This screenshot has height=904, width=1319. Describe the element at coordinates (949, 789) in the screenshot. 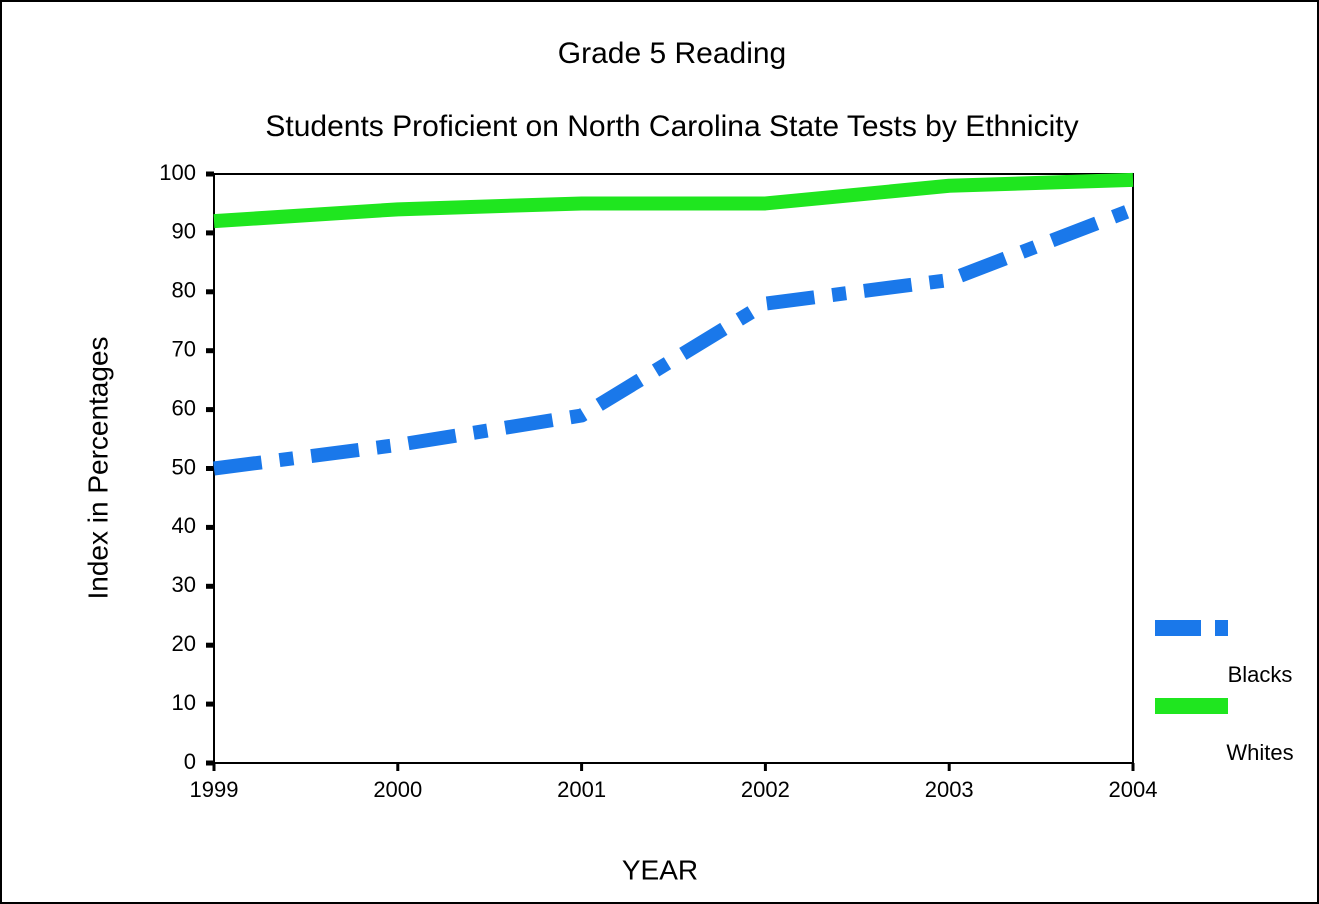

I see `x-tick-label: 2003` at that location.